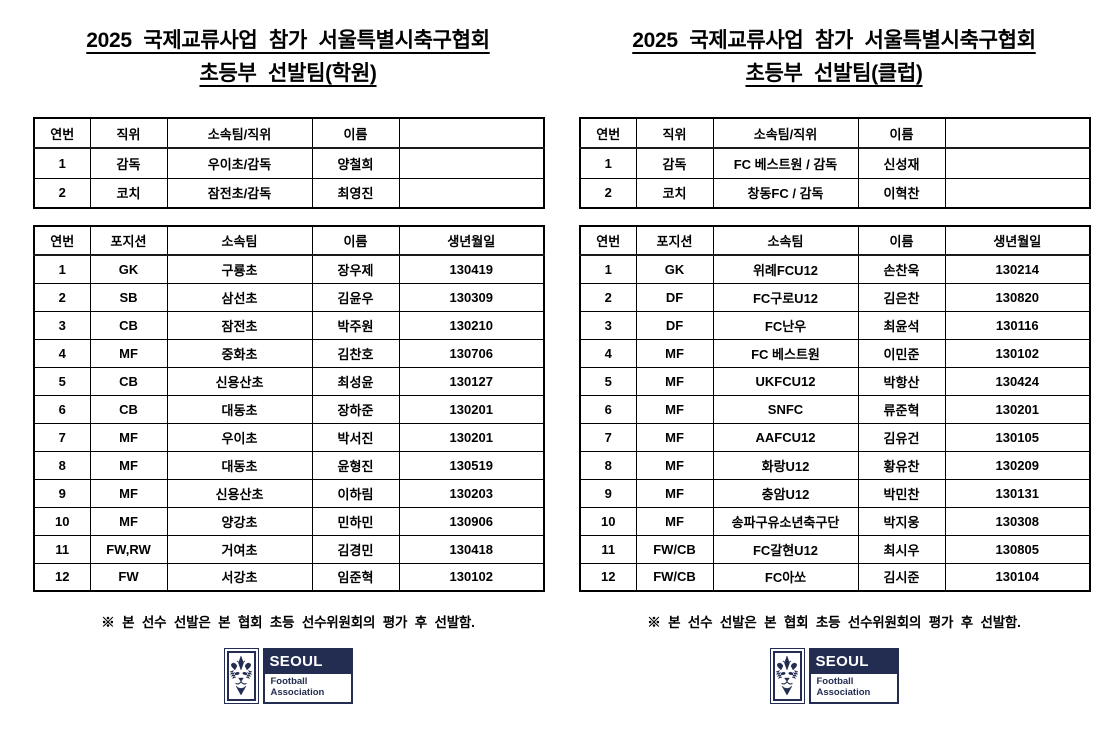 The width and height of the screenshot is (1119, 741). What do you see at coordinates (355, 325) in the screenshot?
I see `table-cell: 박주원` at bounding box center [355, 325].